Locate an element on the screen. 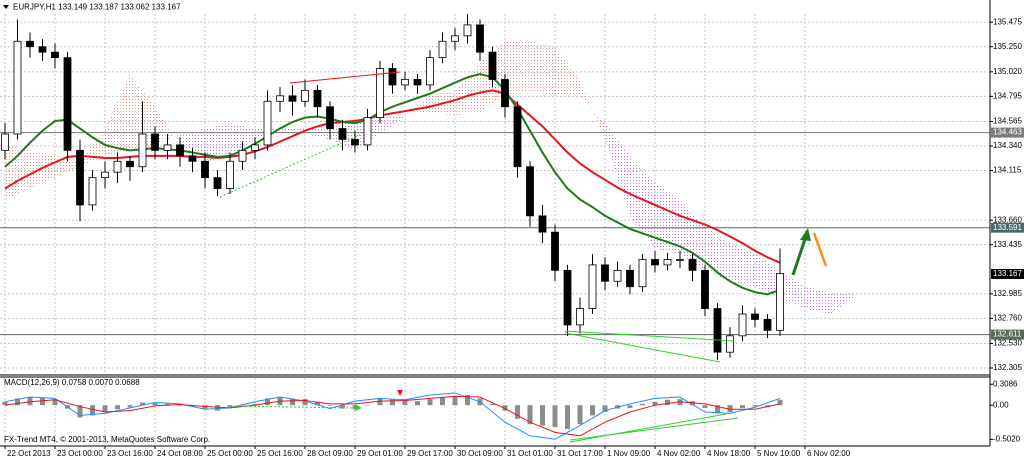 The image size is (1024, 461). macd-layer is located at coordinates (392, 416).